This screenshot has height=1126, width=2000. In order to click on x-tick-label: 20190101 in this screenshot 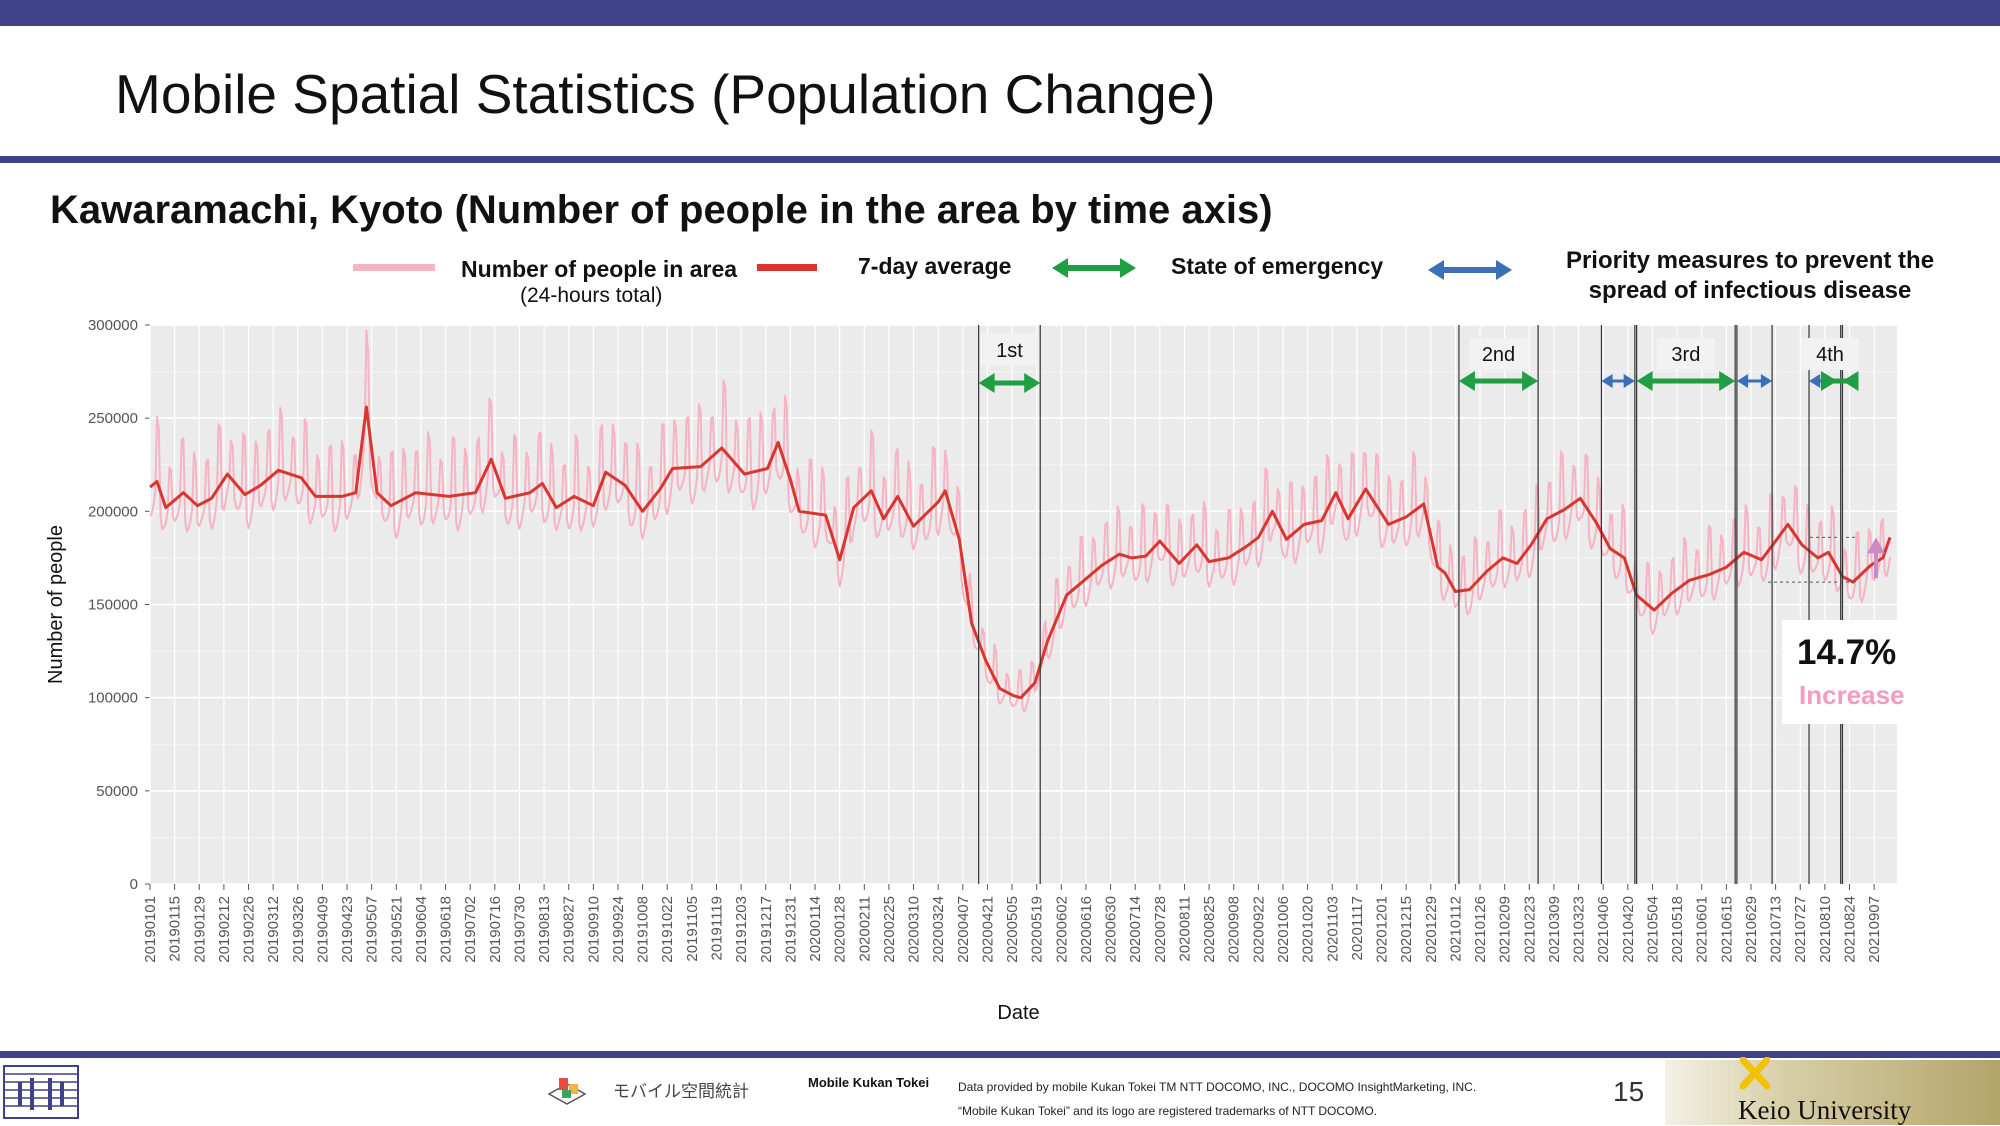, I will do `click(150, 929)`.